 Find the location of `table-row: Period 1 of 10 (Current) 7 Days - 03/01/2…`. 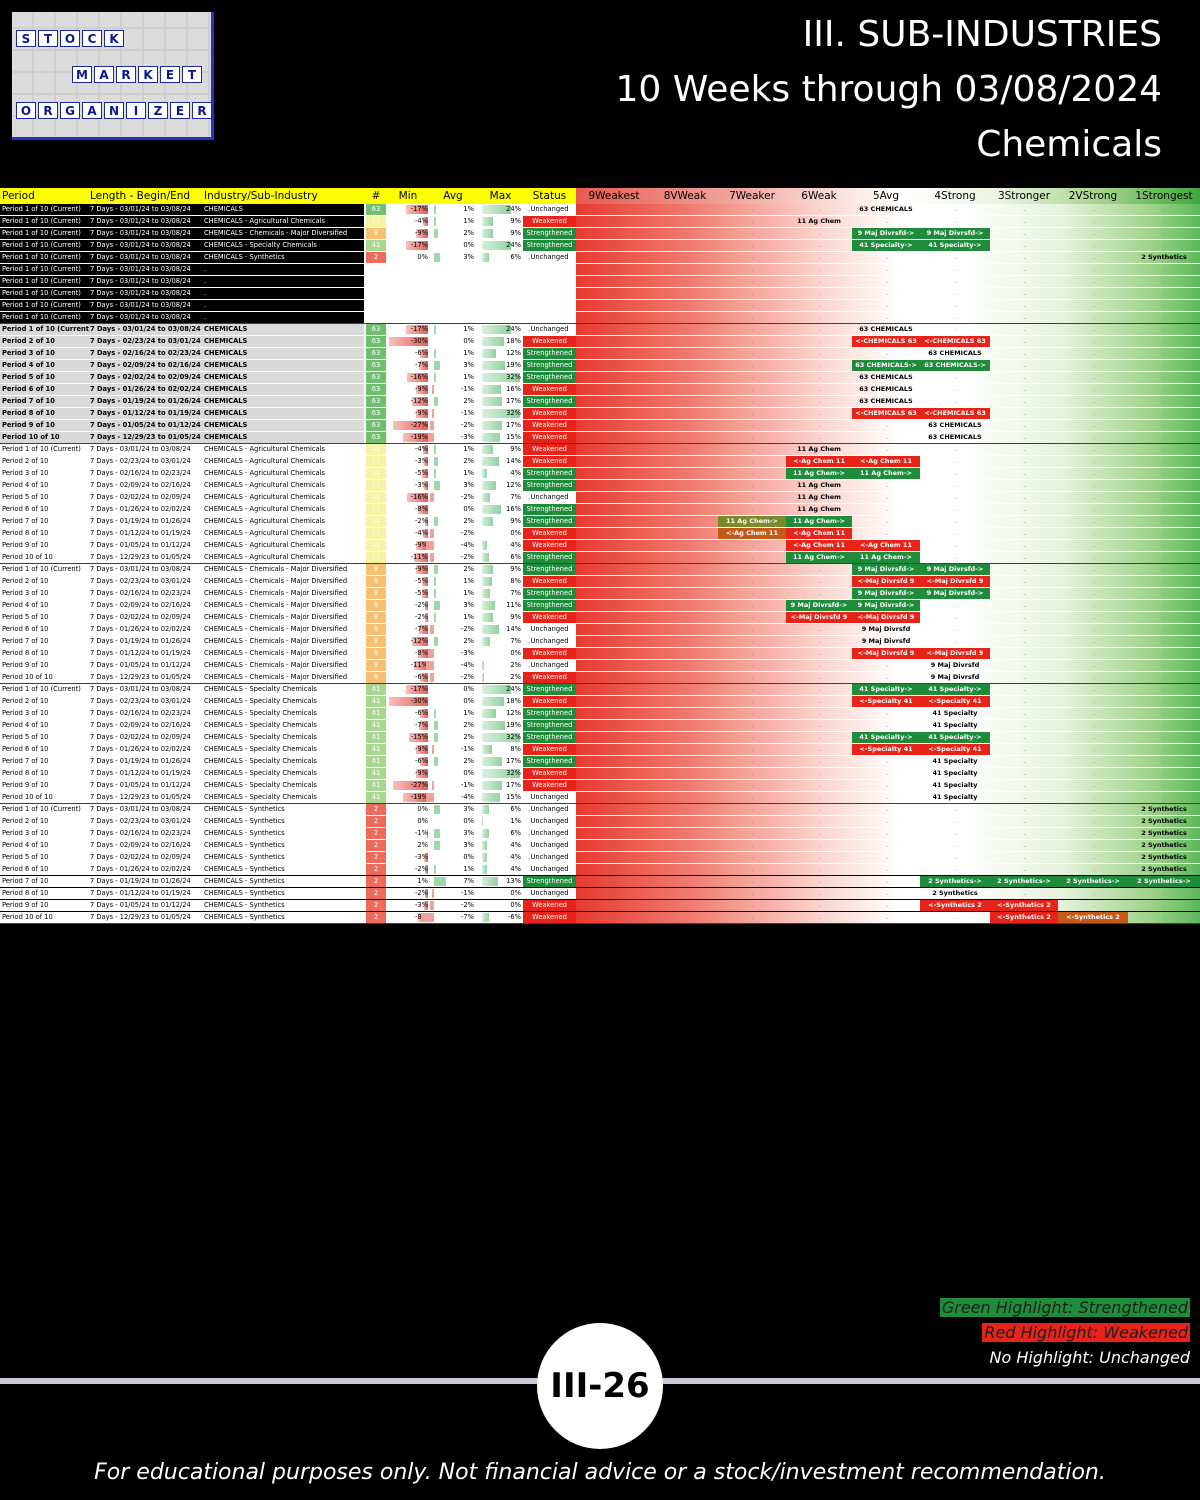

table-row: Period 1 of 10 (Current) 7 Days - 03/01/2… is located at coordinates (600, 234).